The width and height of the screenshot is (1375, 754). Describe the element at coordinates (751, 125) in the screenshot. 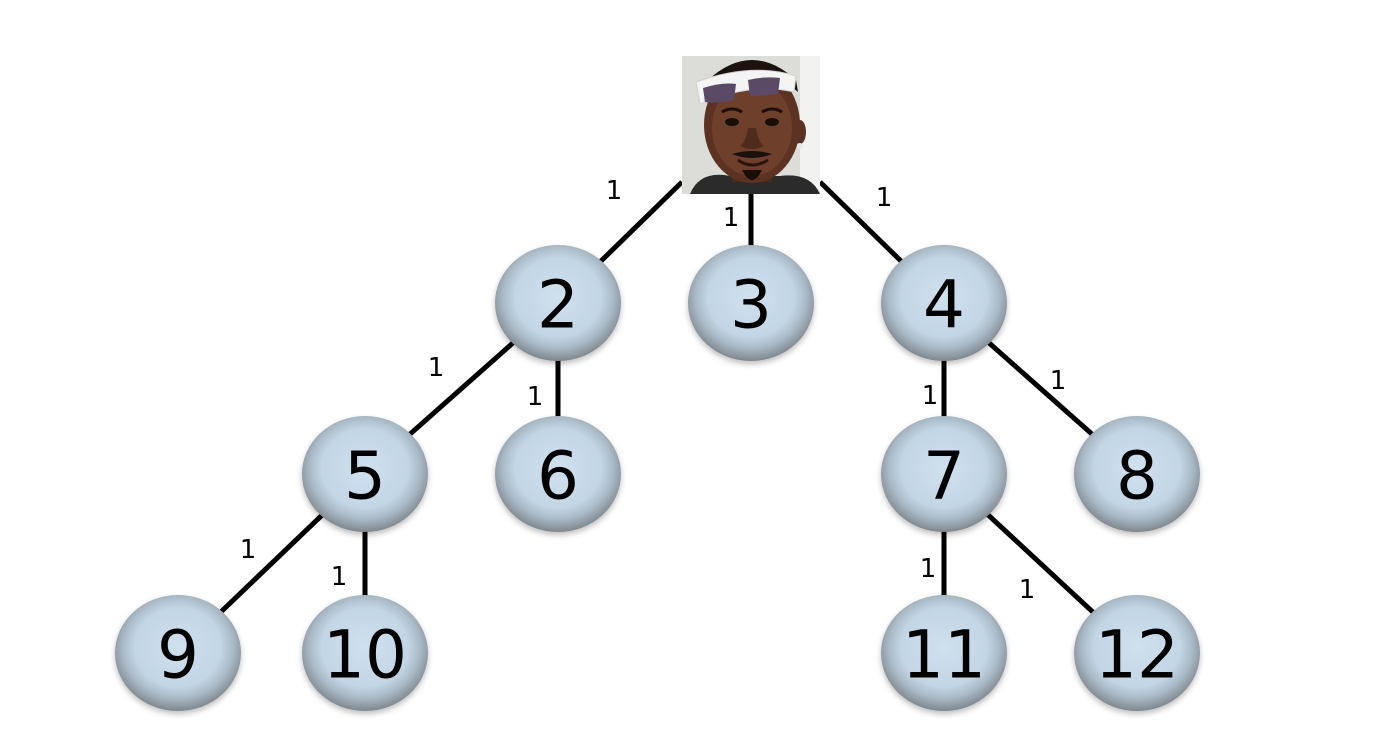

I see `root-node-photo` at that location.